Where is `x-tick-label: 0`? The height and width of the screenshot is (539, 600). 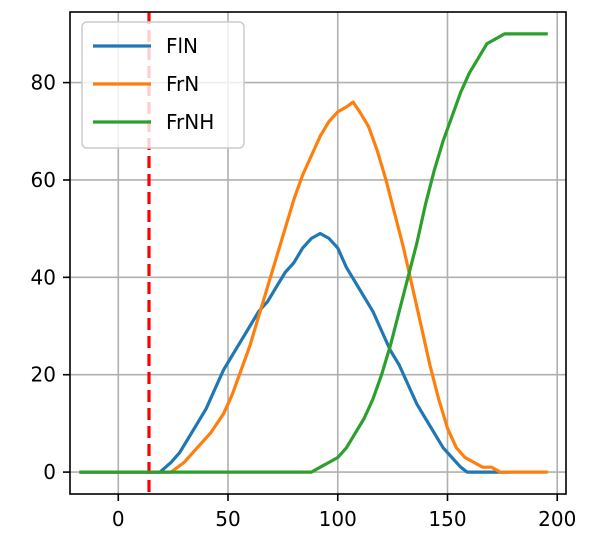 x-tick-label: 0 is located at coordinates (118, 519).